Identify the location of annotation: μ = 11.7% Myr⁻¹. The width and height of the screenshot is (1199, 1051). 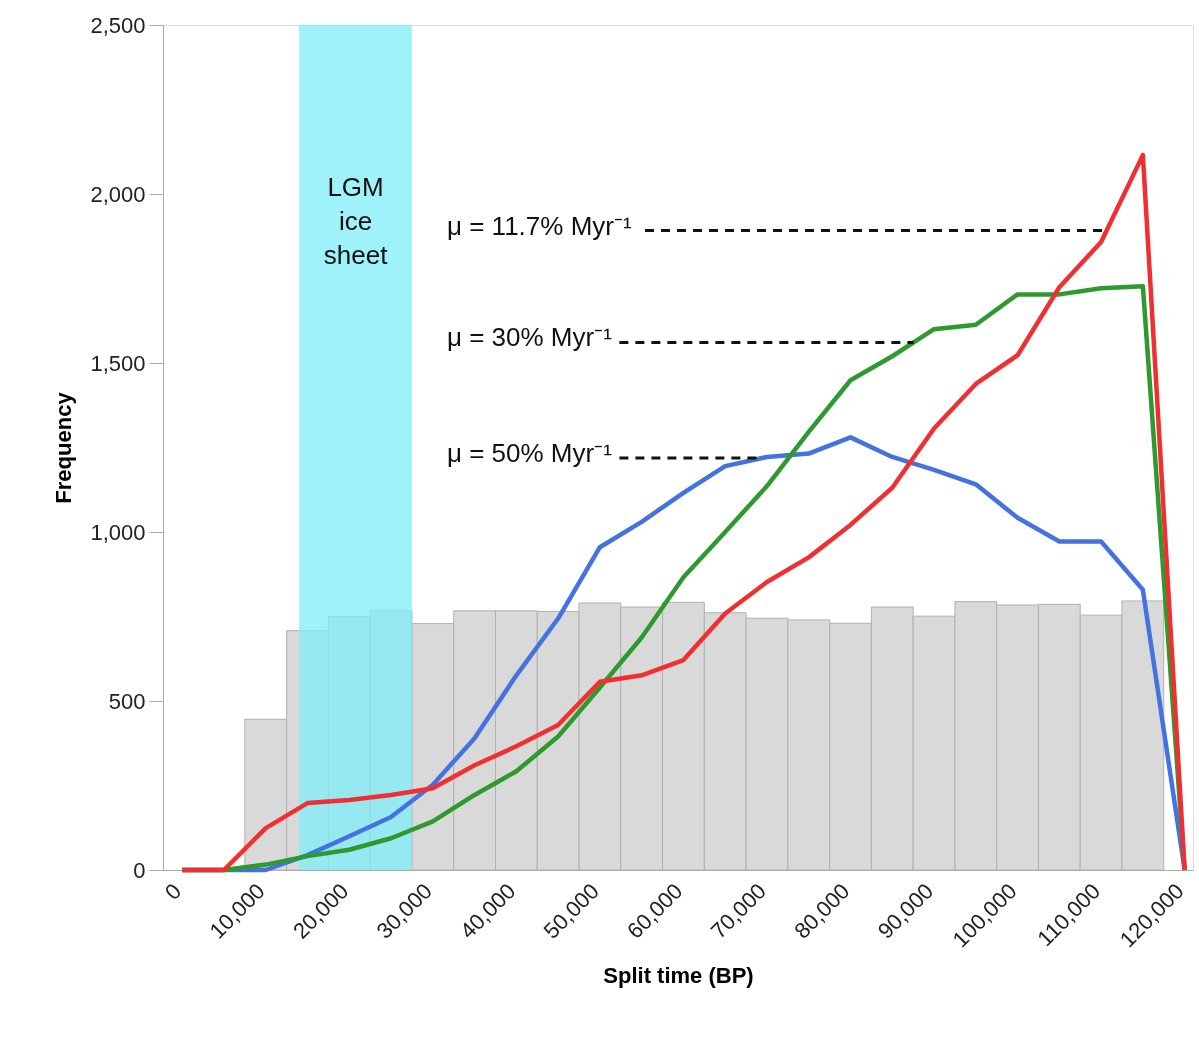
(539, 225).